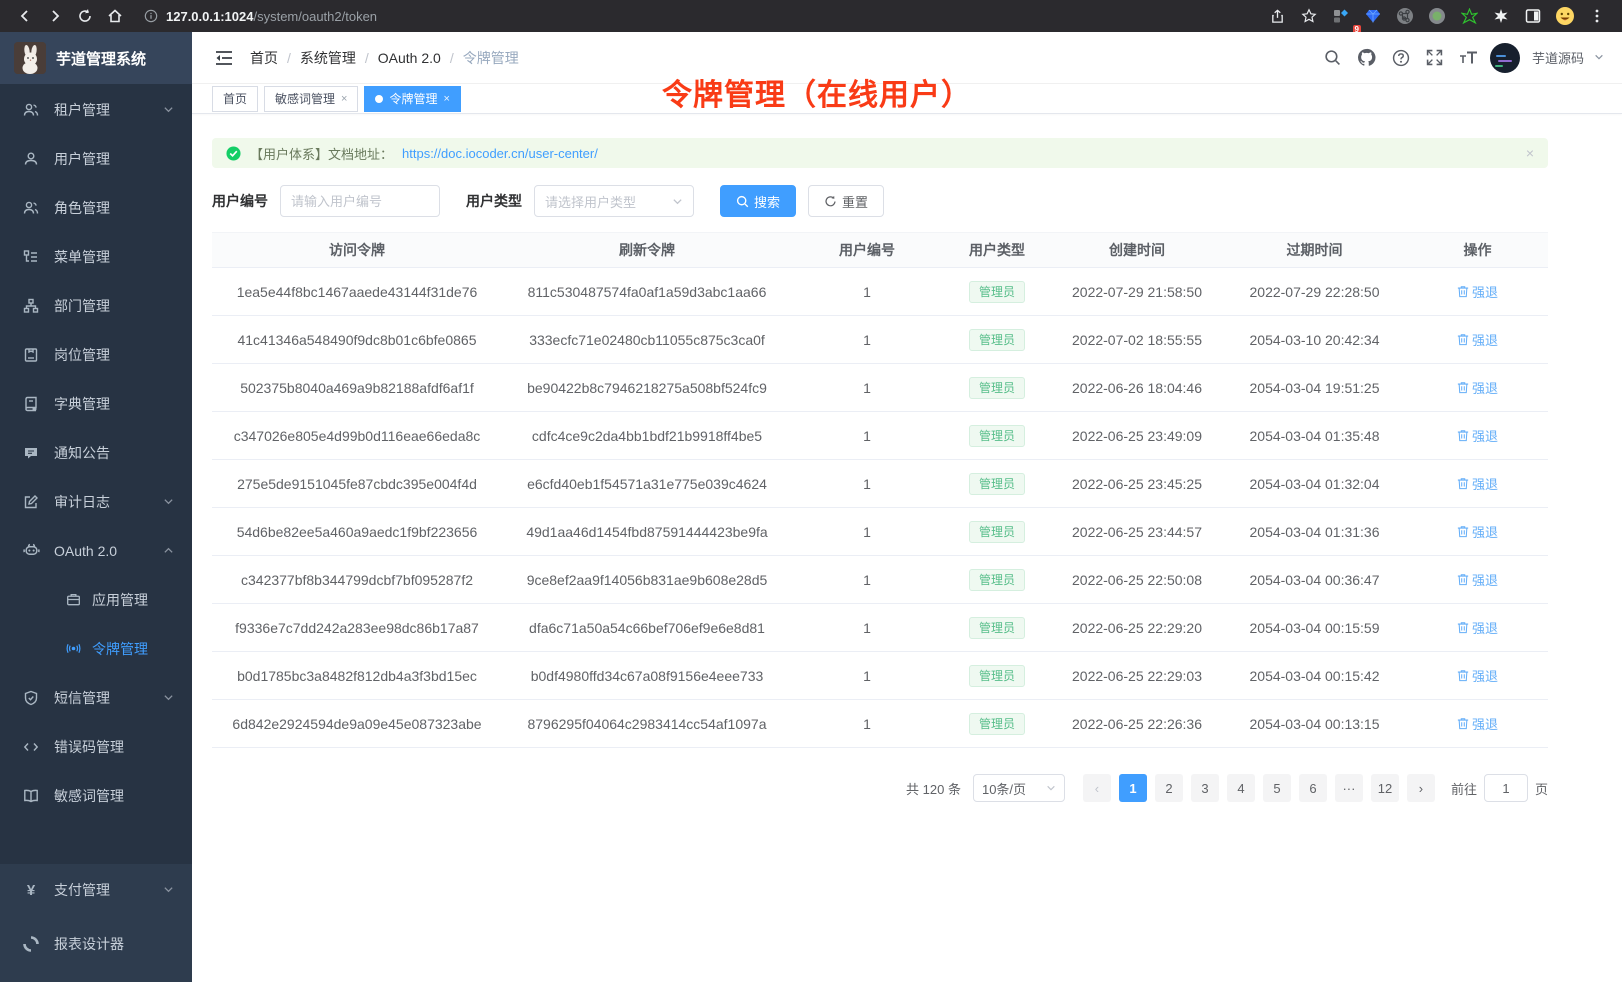  I want to click on user-type-tag: 管理员, so click(996, 387).